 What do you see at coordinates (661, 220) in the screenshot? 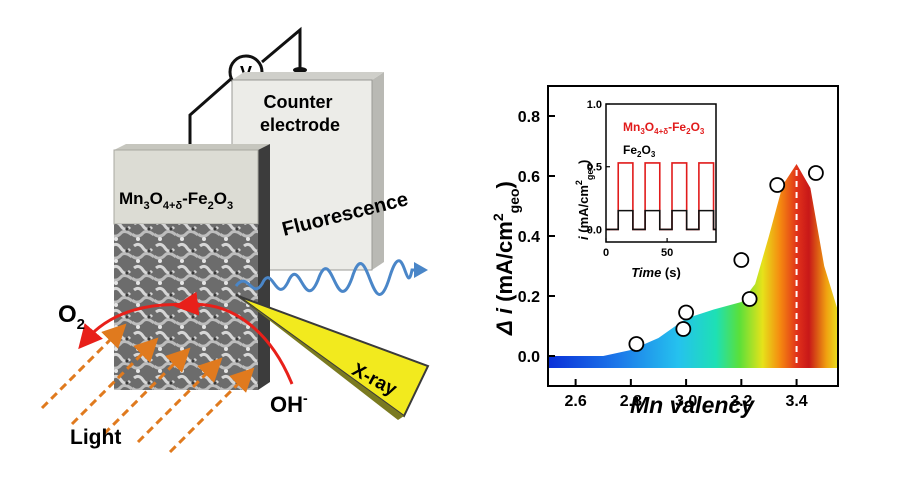
I see `inset-series-2-line` at bounding box center [661, 220].